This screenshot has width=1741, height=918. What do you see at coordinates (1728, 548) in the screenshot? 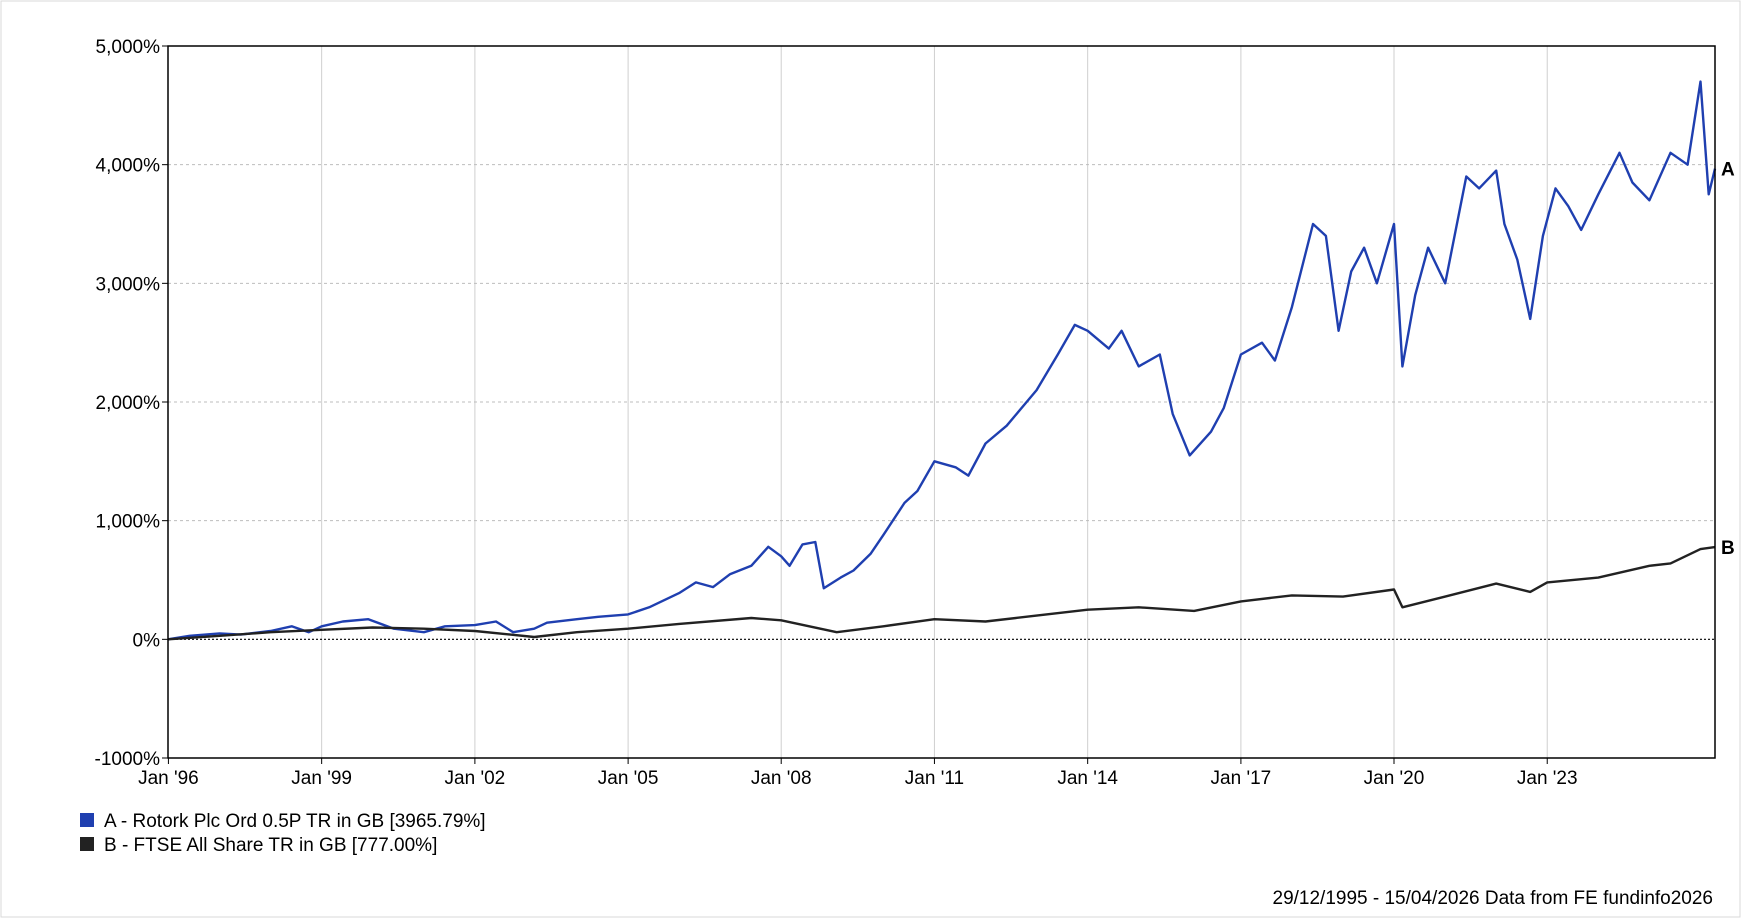
I see `series-end-label-b: B` at bounding box center [1728, 548].